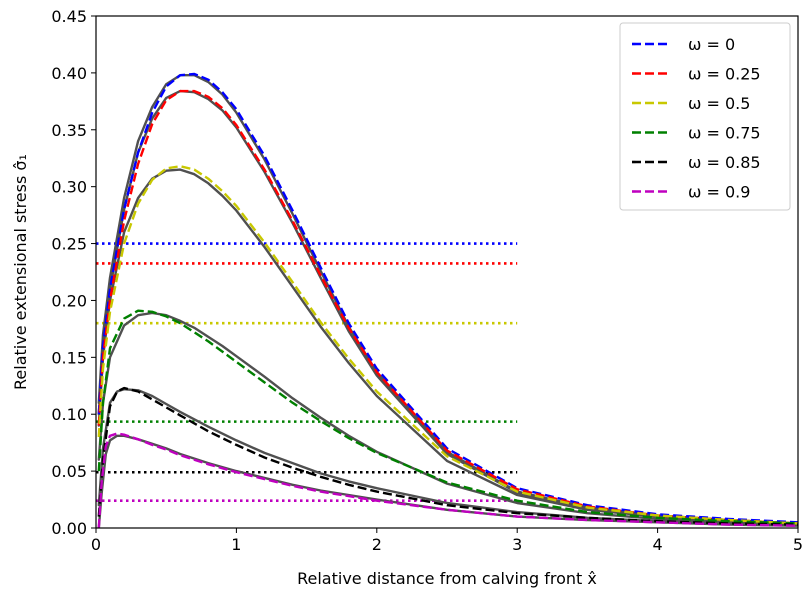 Image resolution: width=806 pixels, height=594 pixels. Describe the element at coordinates (724, 162) in the screenshot. I see `legend-label-4: ω = 0.85` at that location.